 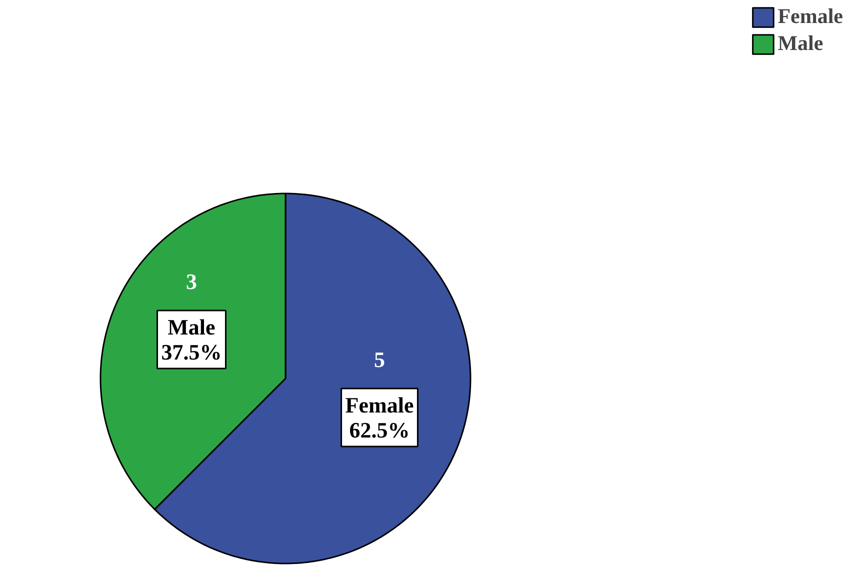 What do you see at coordinates (191, 281) in the screenshot?
I see `data-label: 3` at bounding box center [191, 281].